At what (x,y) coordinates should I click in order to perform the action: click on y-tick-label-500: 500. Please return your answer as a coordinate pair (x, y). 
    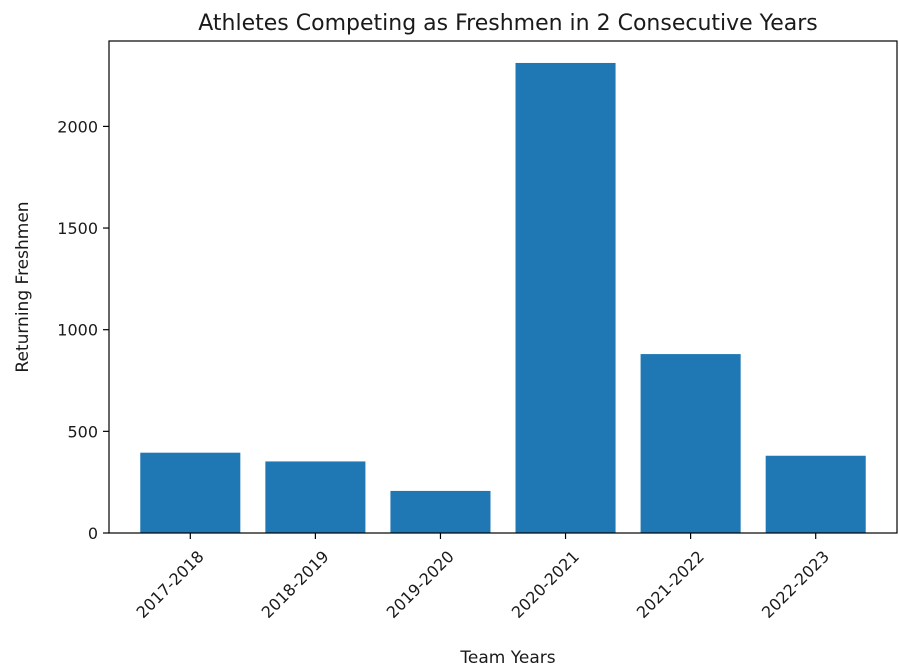
    Looking at the image, I should click on (82, 431).